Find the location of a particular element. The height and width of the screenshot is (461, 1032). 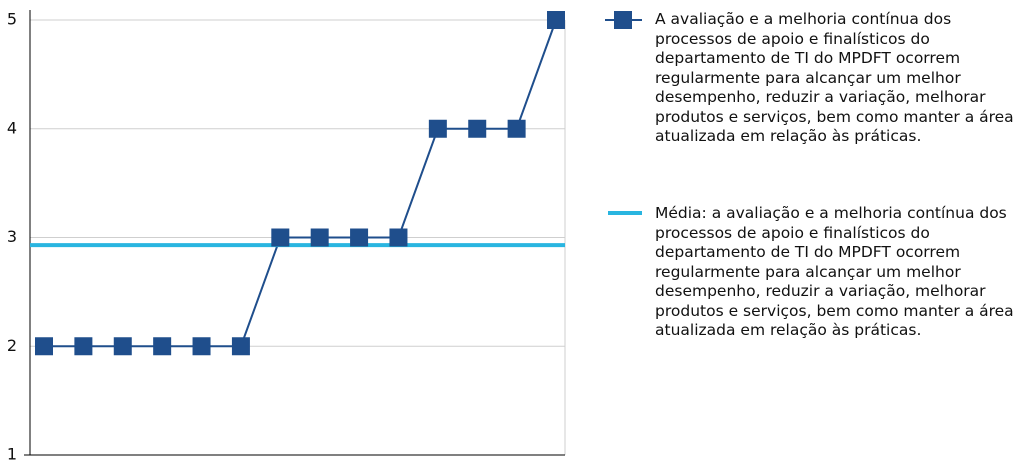

legend-marker is located at coordinates (623, 20).